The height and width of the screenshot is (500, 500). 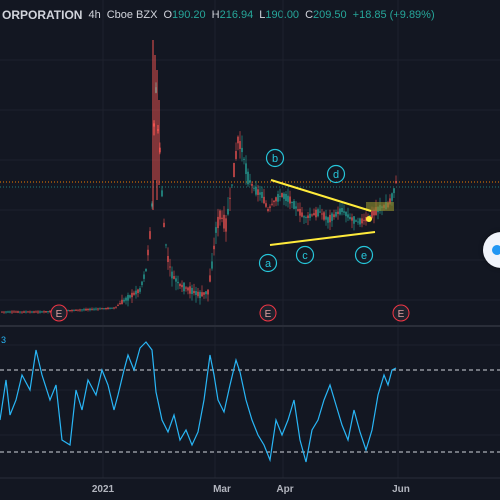 I want to click on event-circle, so click(x=268, y=313).